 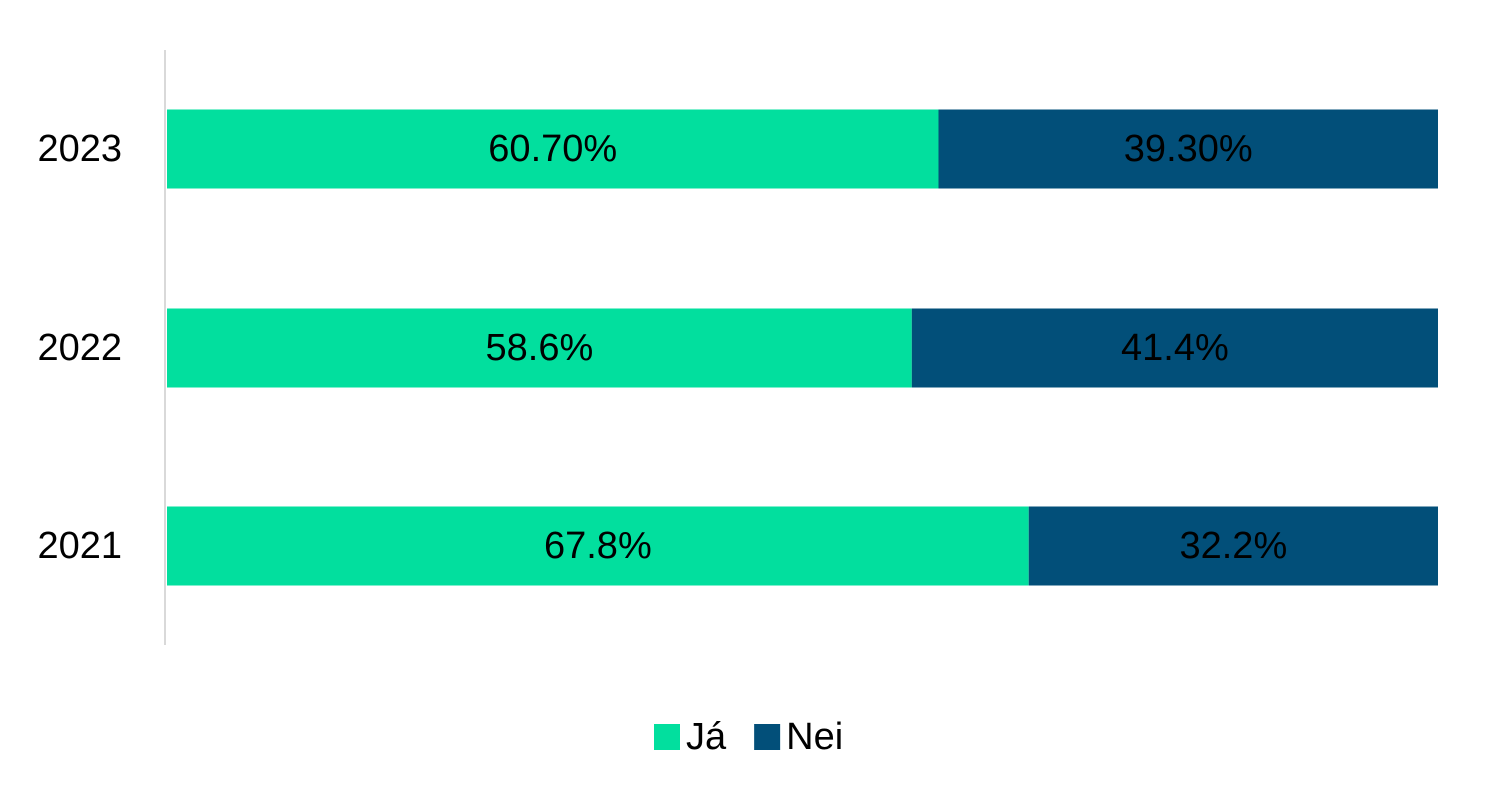 I want to click on bar-nei-2021, so click(x=1233, y=546).